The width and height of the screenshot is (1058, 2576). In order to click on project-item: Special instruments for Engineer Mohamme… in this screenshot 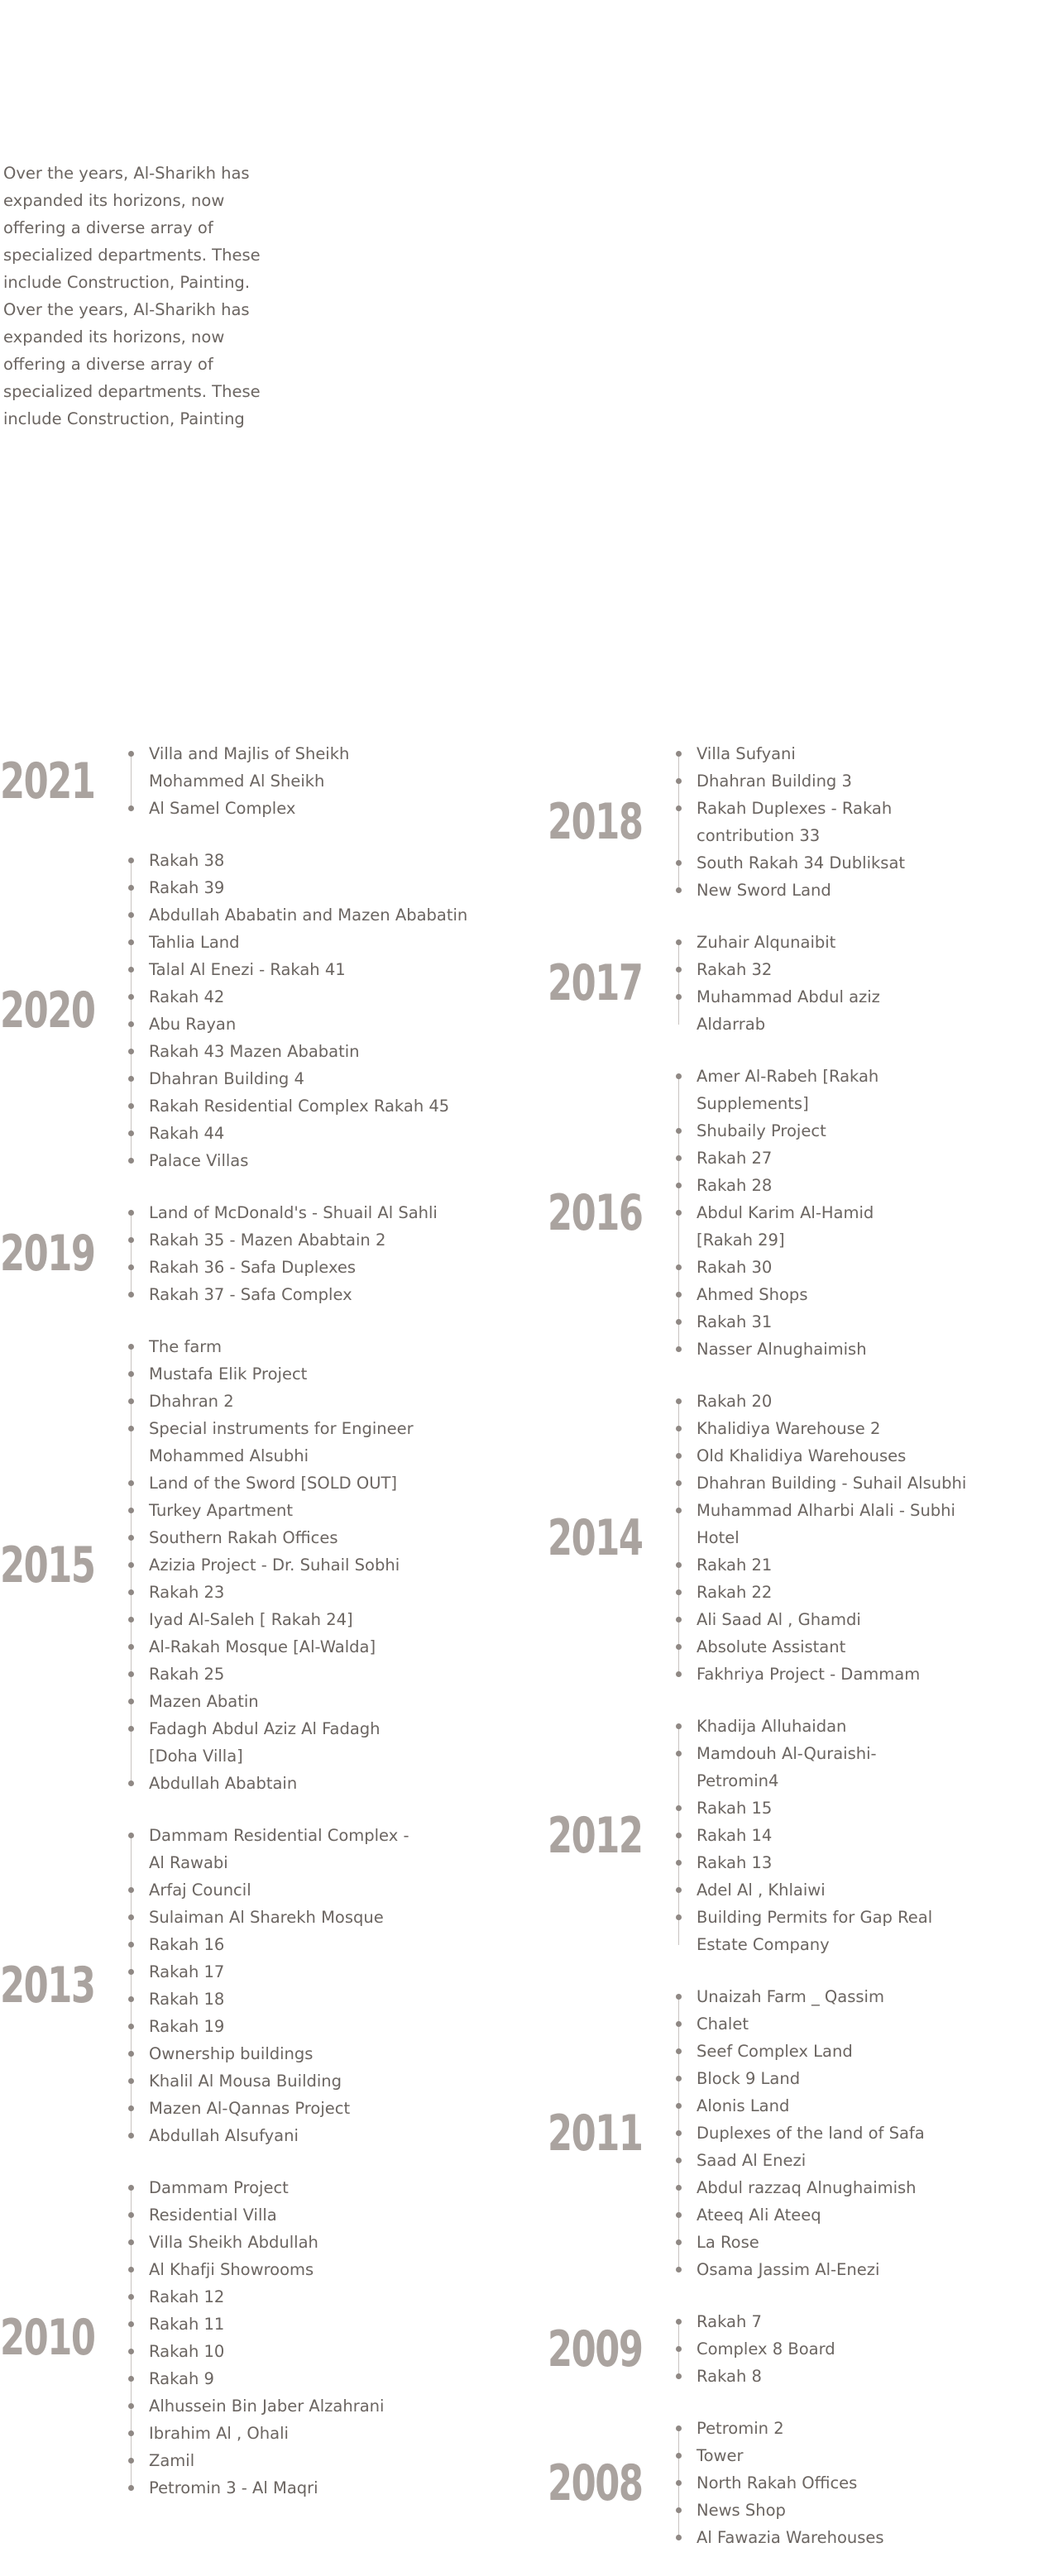, I will do `click(271, 1442)`.